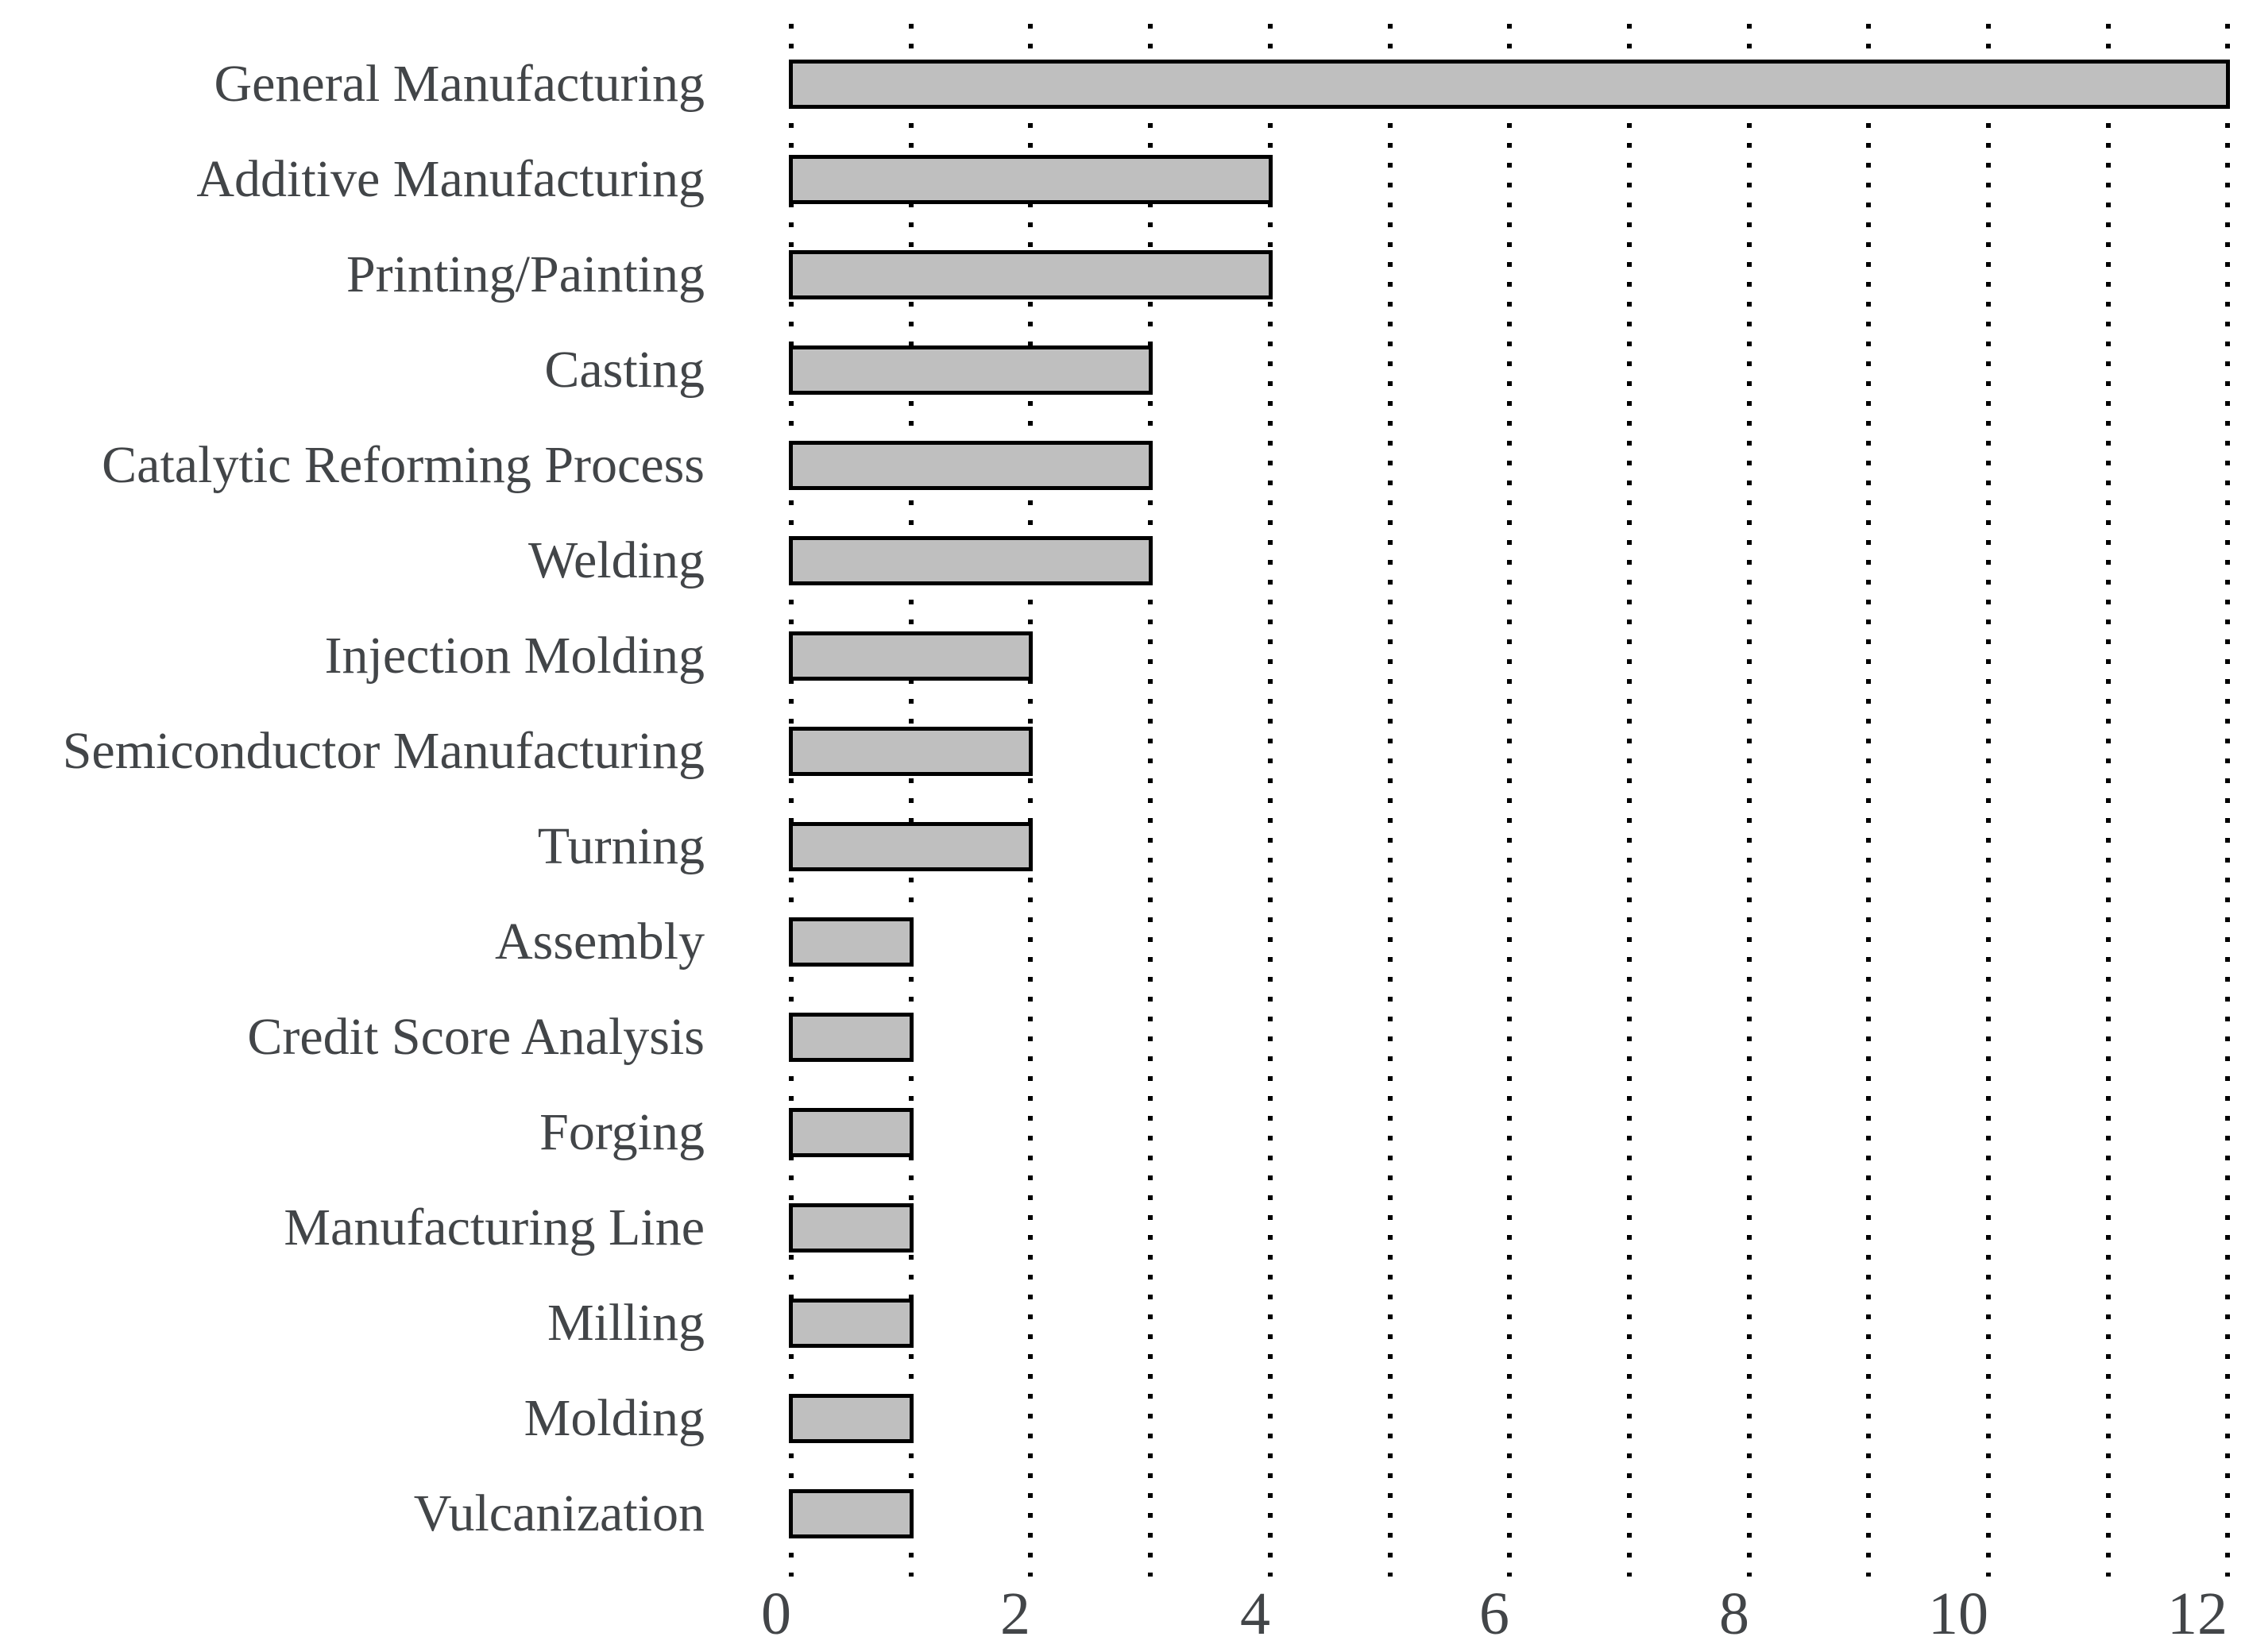 The width and height of the screenshot is (2249, 1652). Describe the element at coordinates (476, 1037) in the screenshot. I see `category-label-10: Credit Score Analysis` at that location.